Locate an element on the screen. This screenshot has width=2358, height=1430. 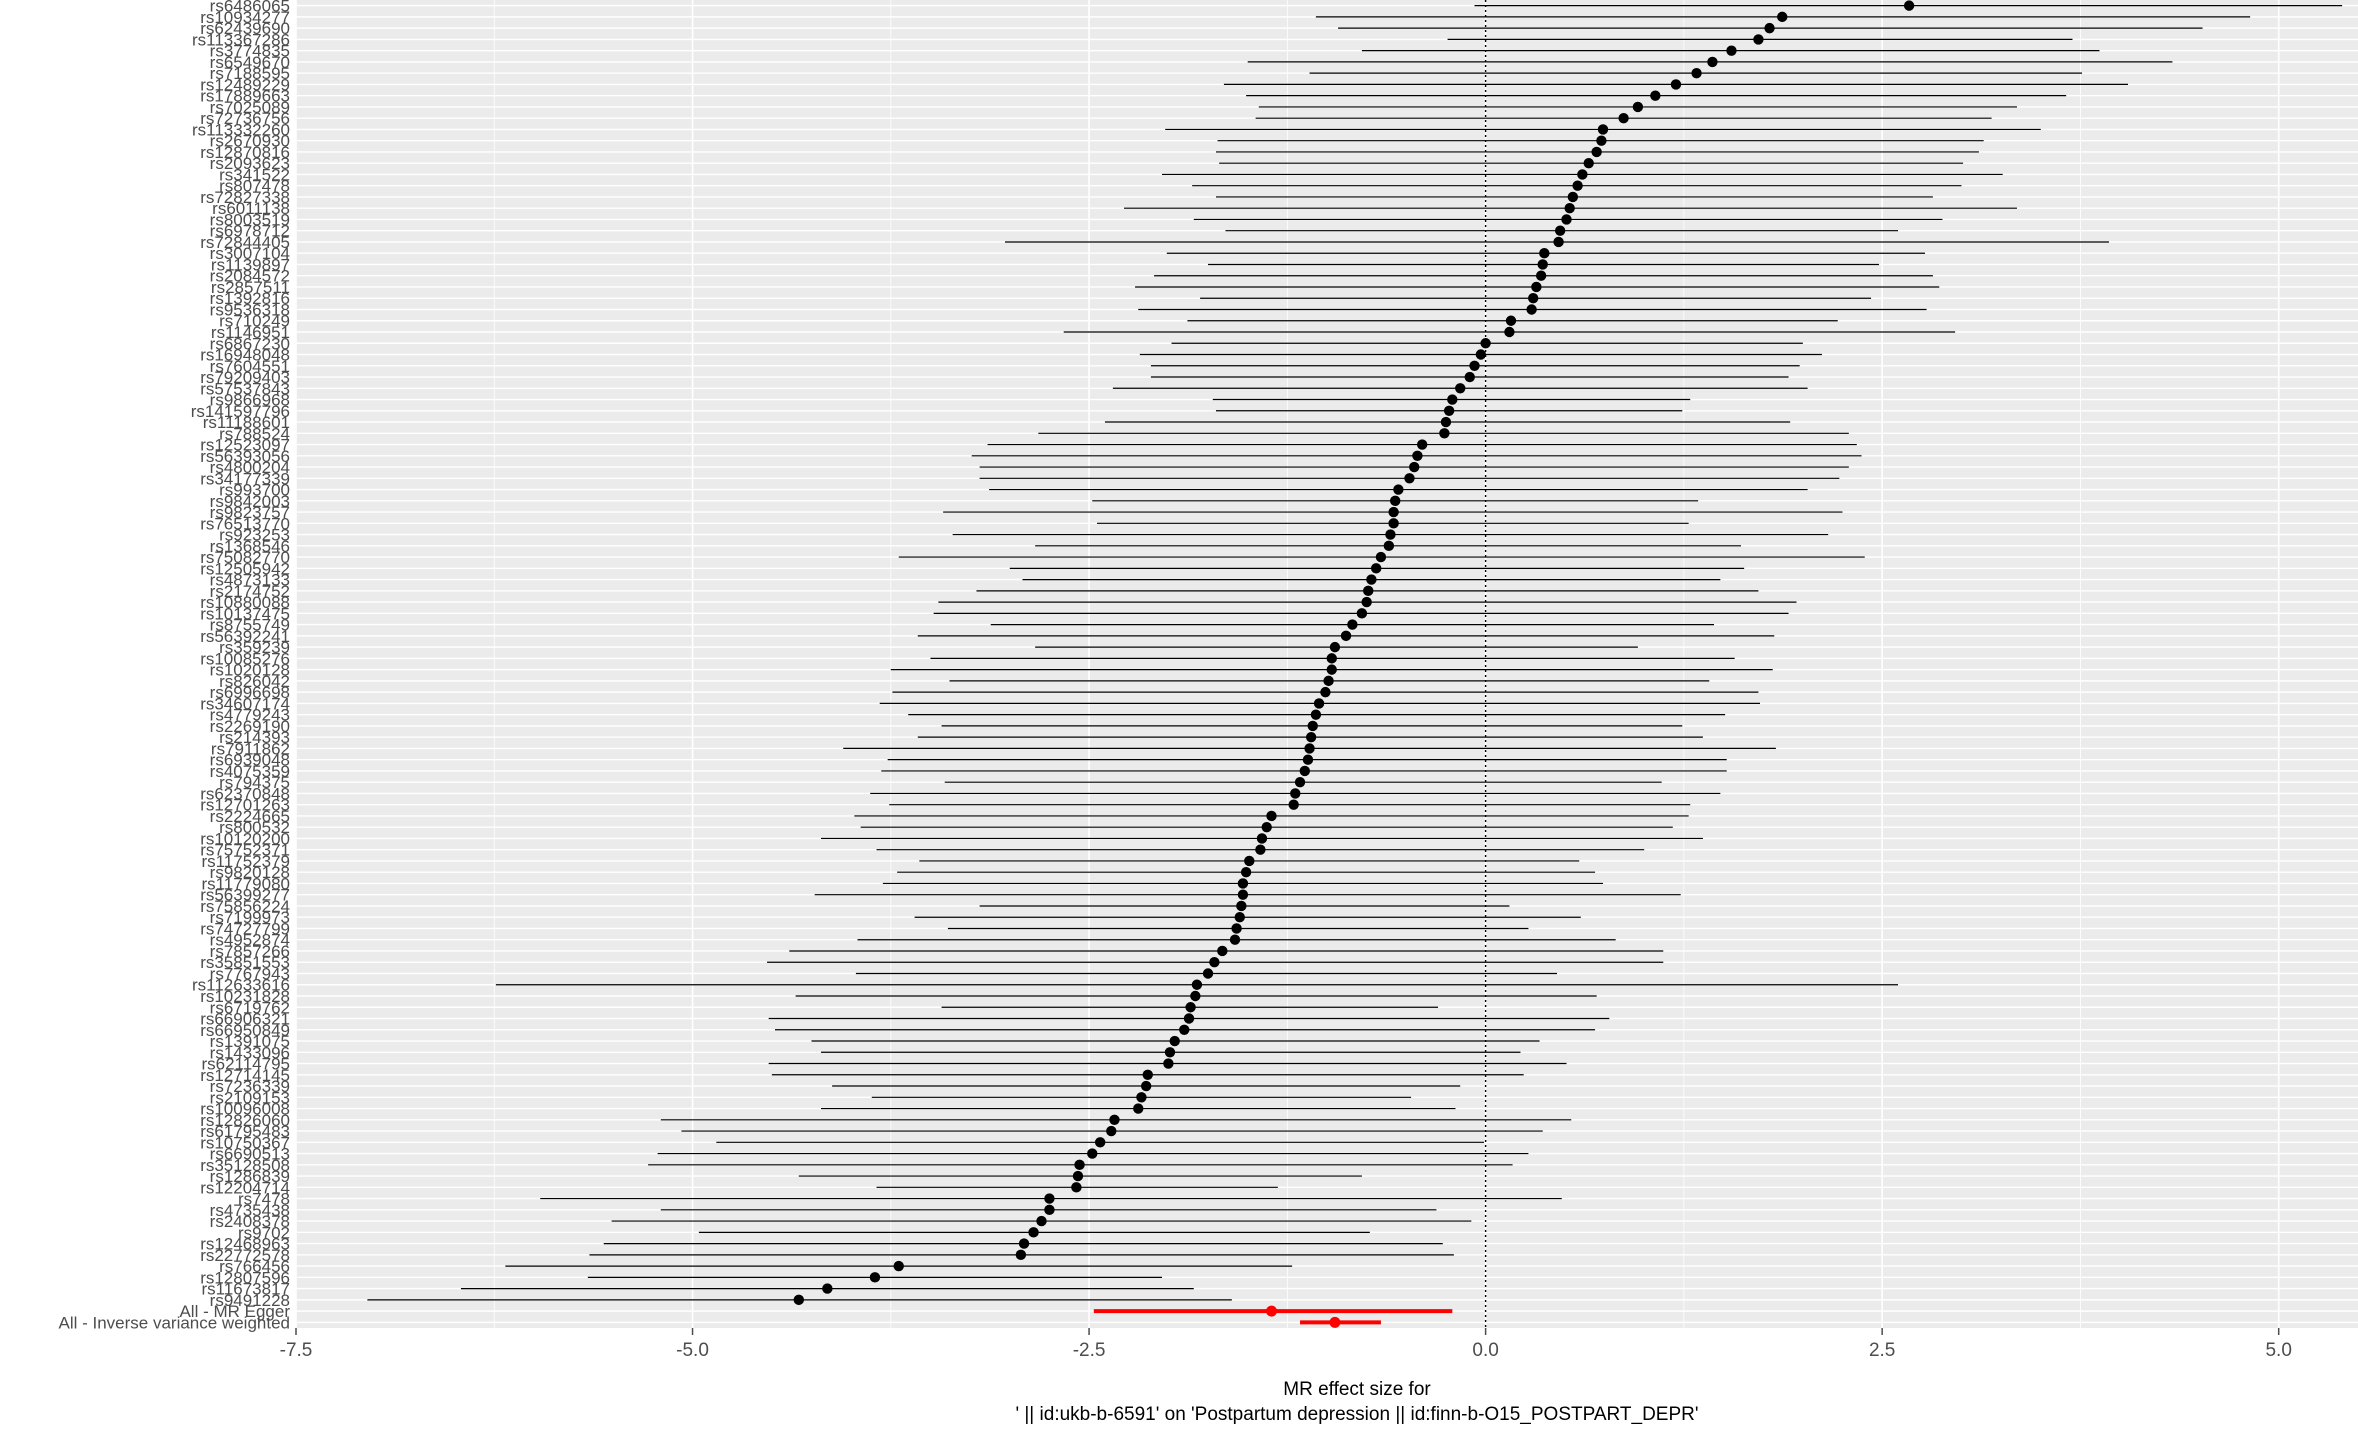
snp-label: rs794375 is located at coordinates (254, 782).